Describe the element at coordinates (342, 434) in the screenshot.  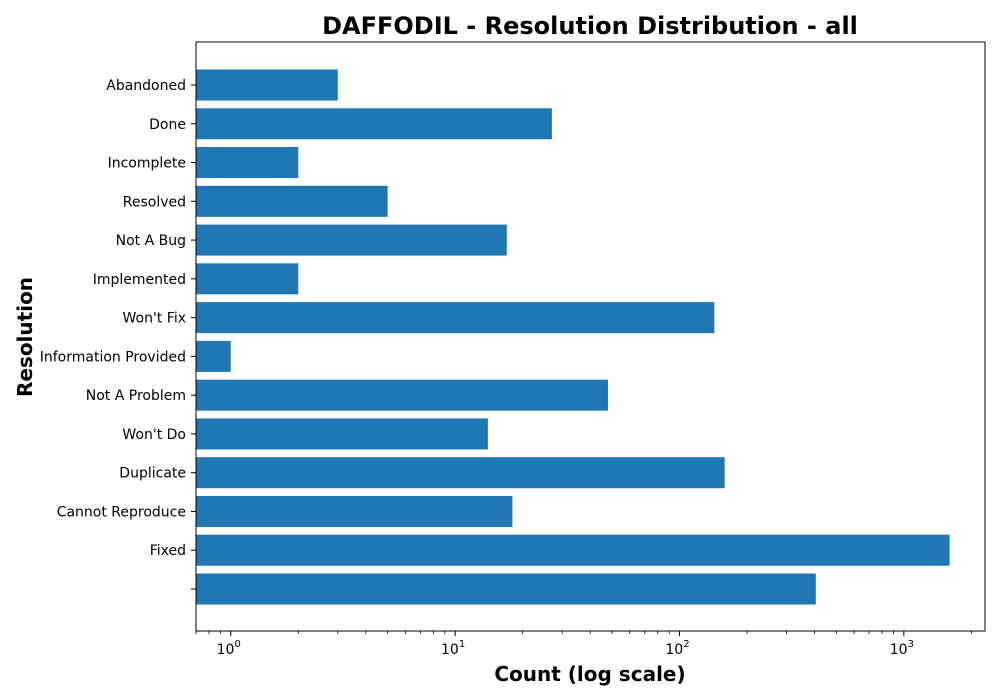
I see `bar-won-t-do` at that location.